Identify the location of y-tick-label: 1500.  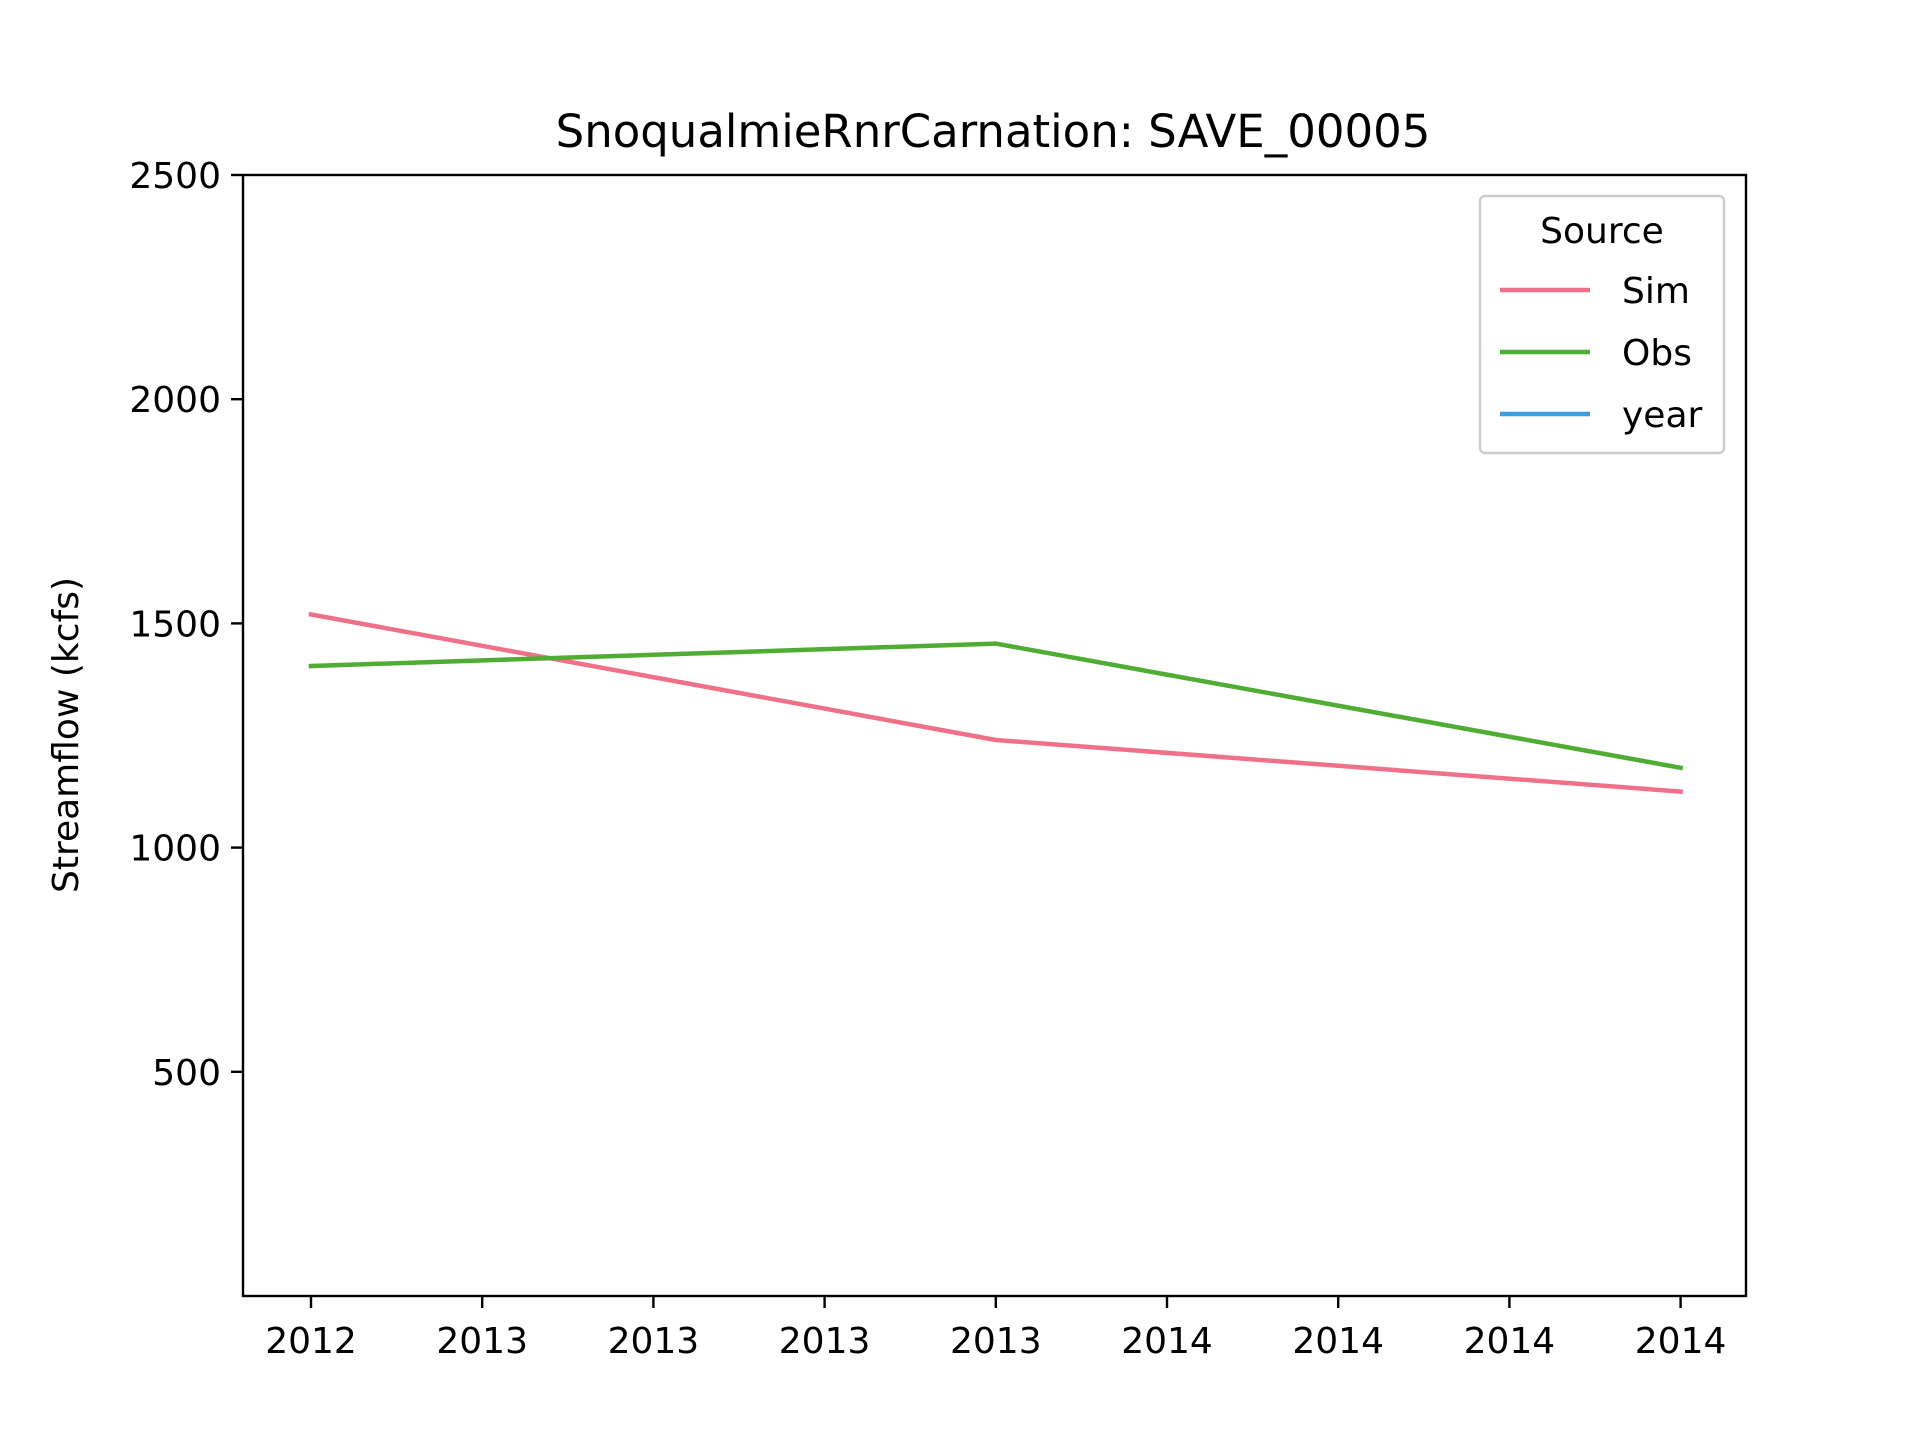
(175, 624).